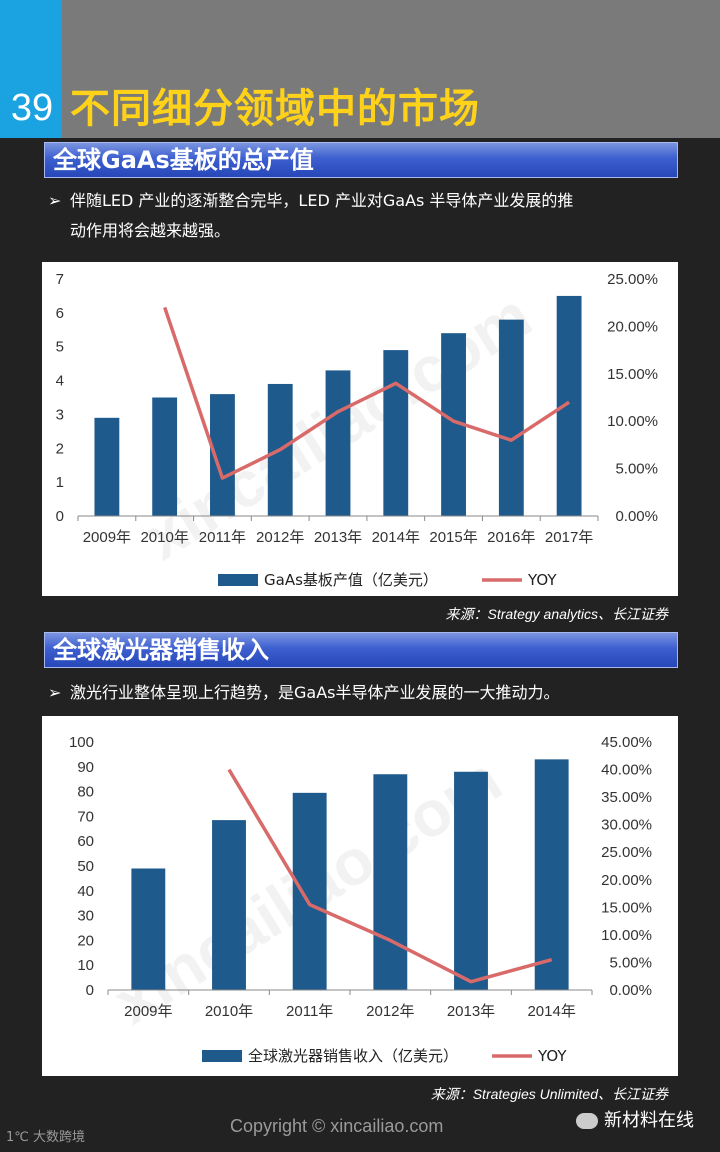 The width and height of the screenshot is (720, 1152). What do you see at coordinates (626, 742) in the screenshot?
I see `y-right-tick-label: 45.00%` at bounding box center [626, 742].